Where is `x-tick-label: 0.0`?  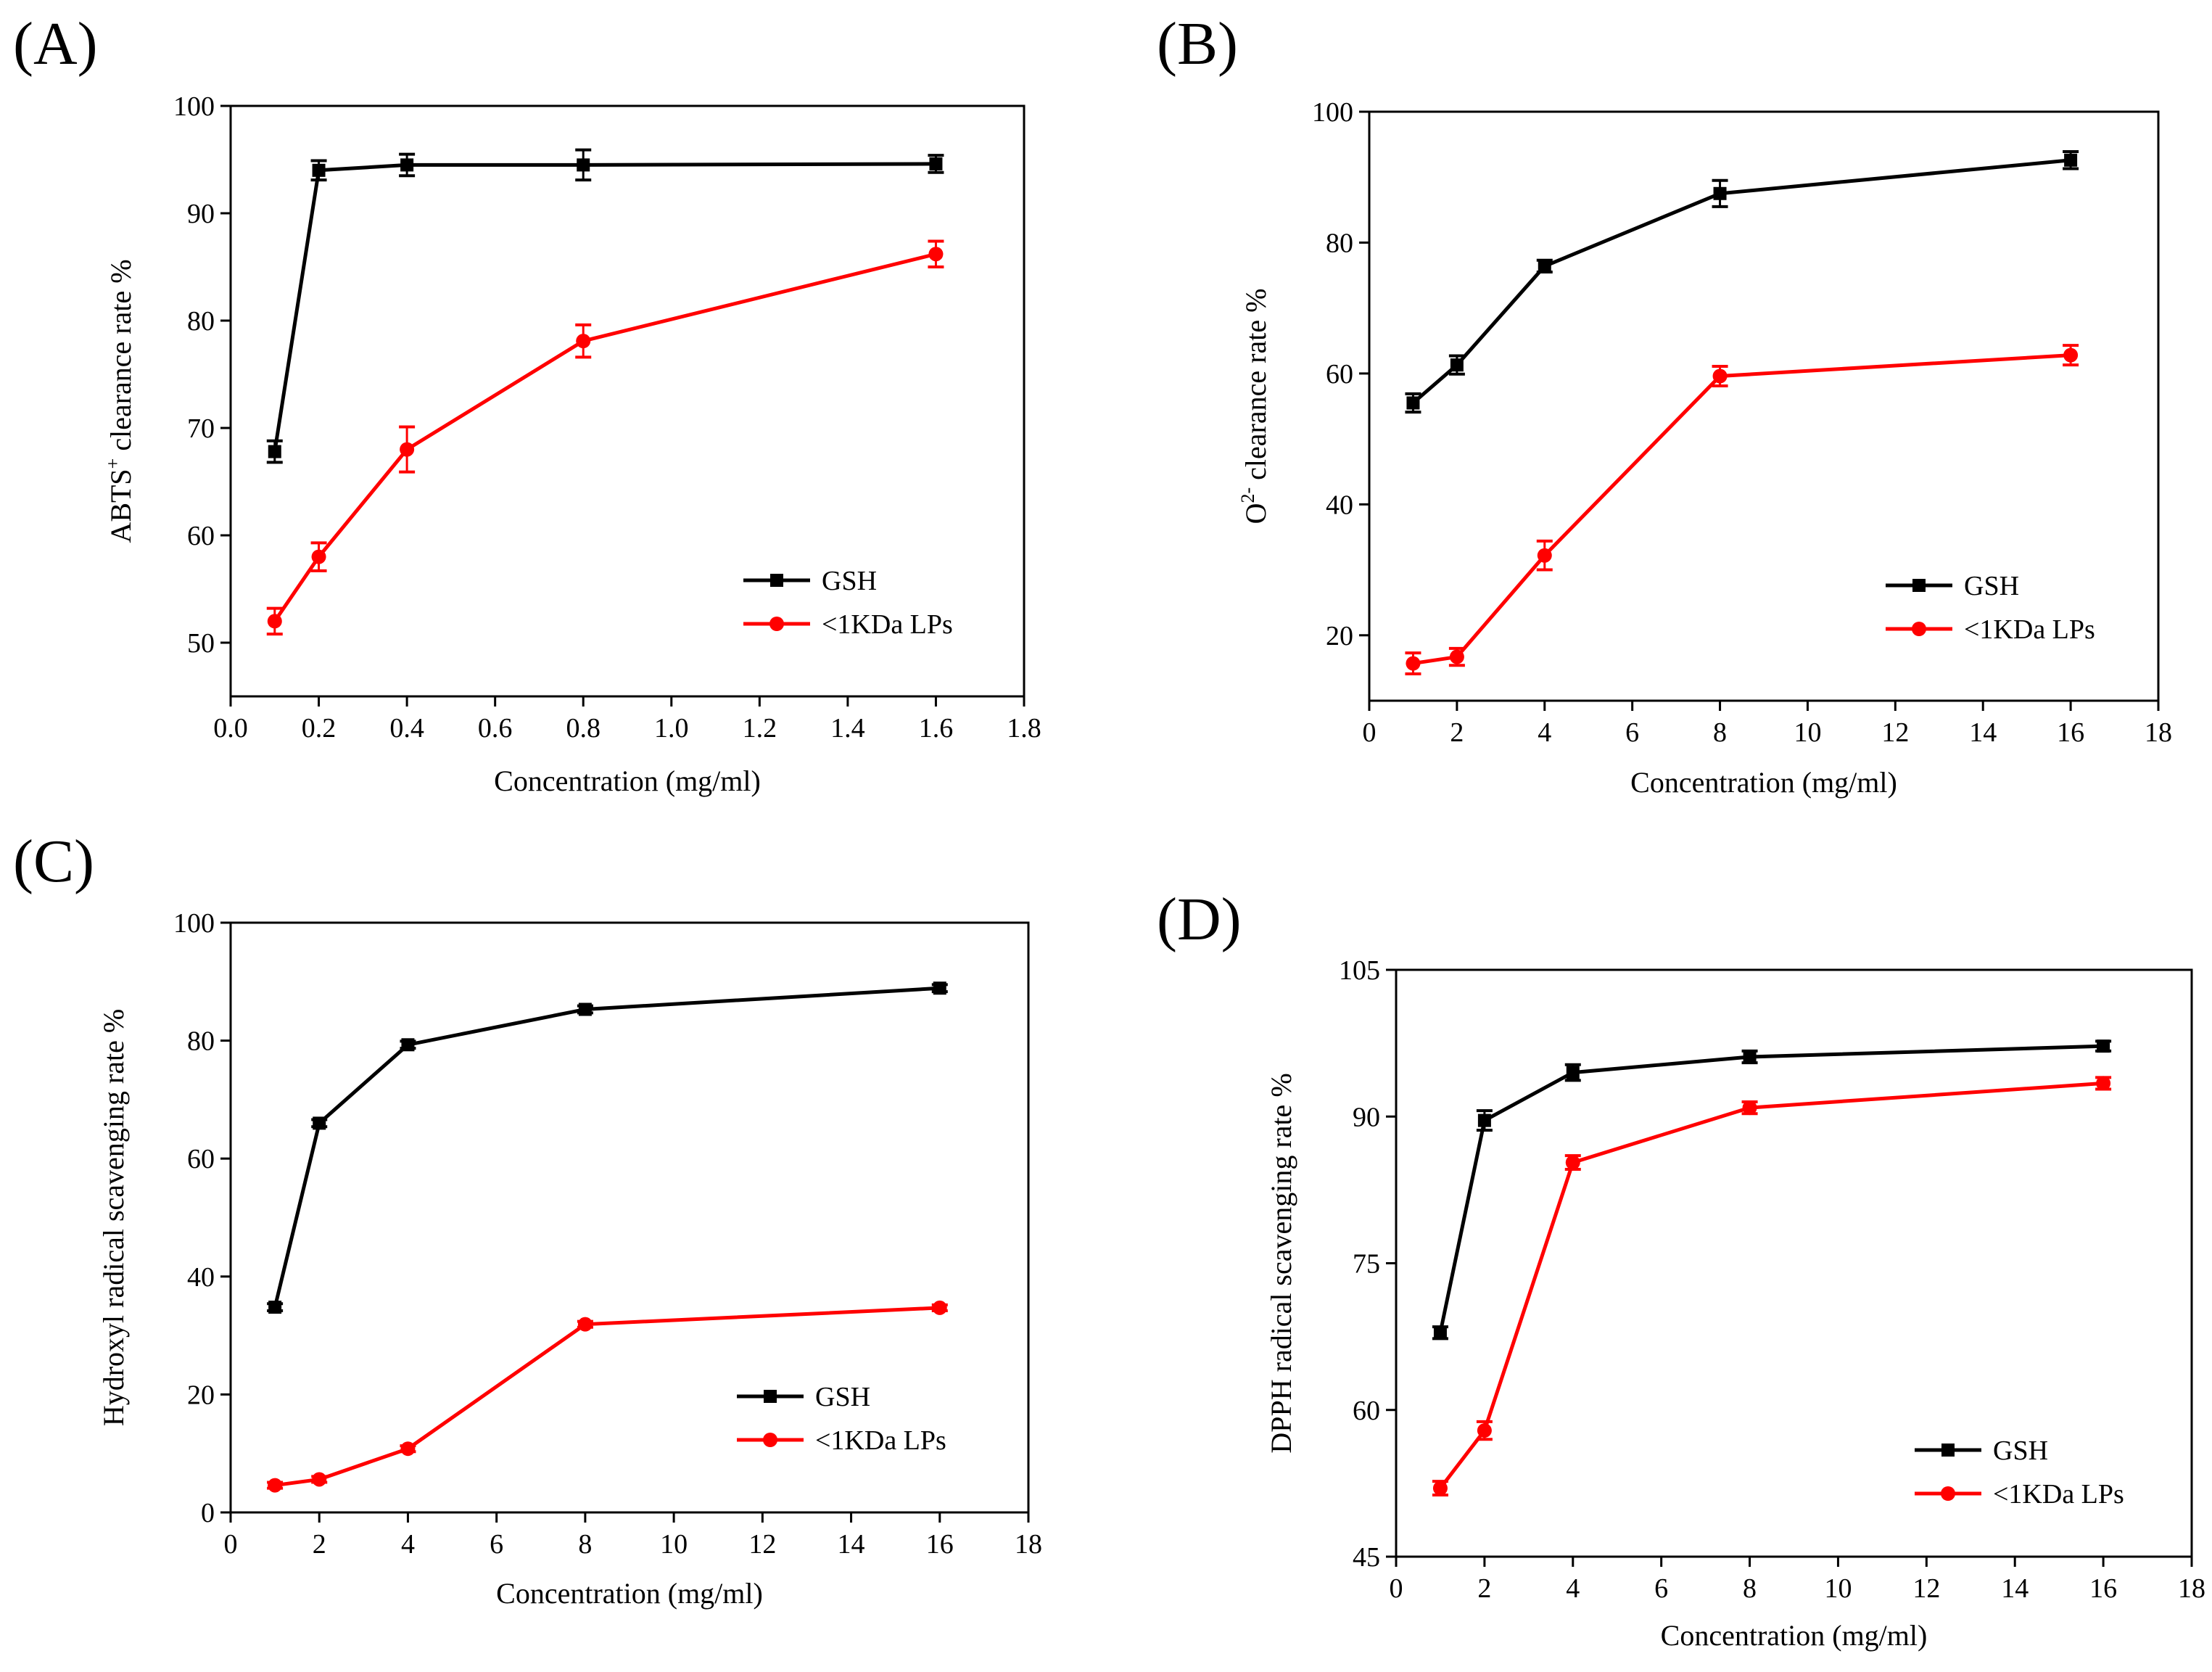
x-tick-label: 0.0 is located at coordinates (230, 729).